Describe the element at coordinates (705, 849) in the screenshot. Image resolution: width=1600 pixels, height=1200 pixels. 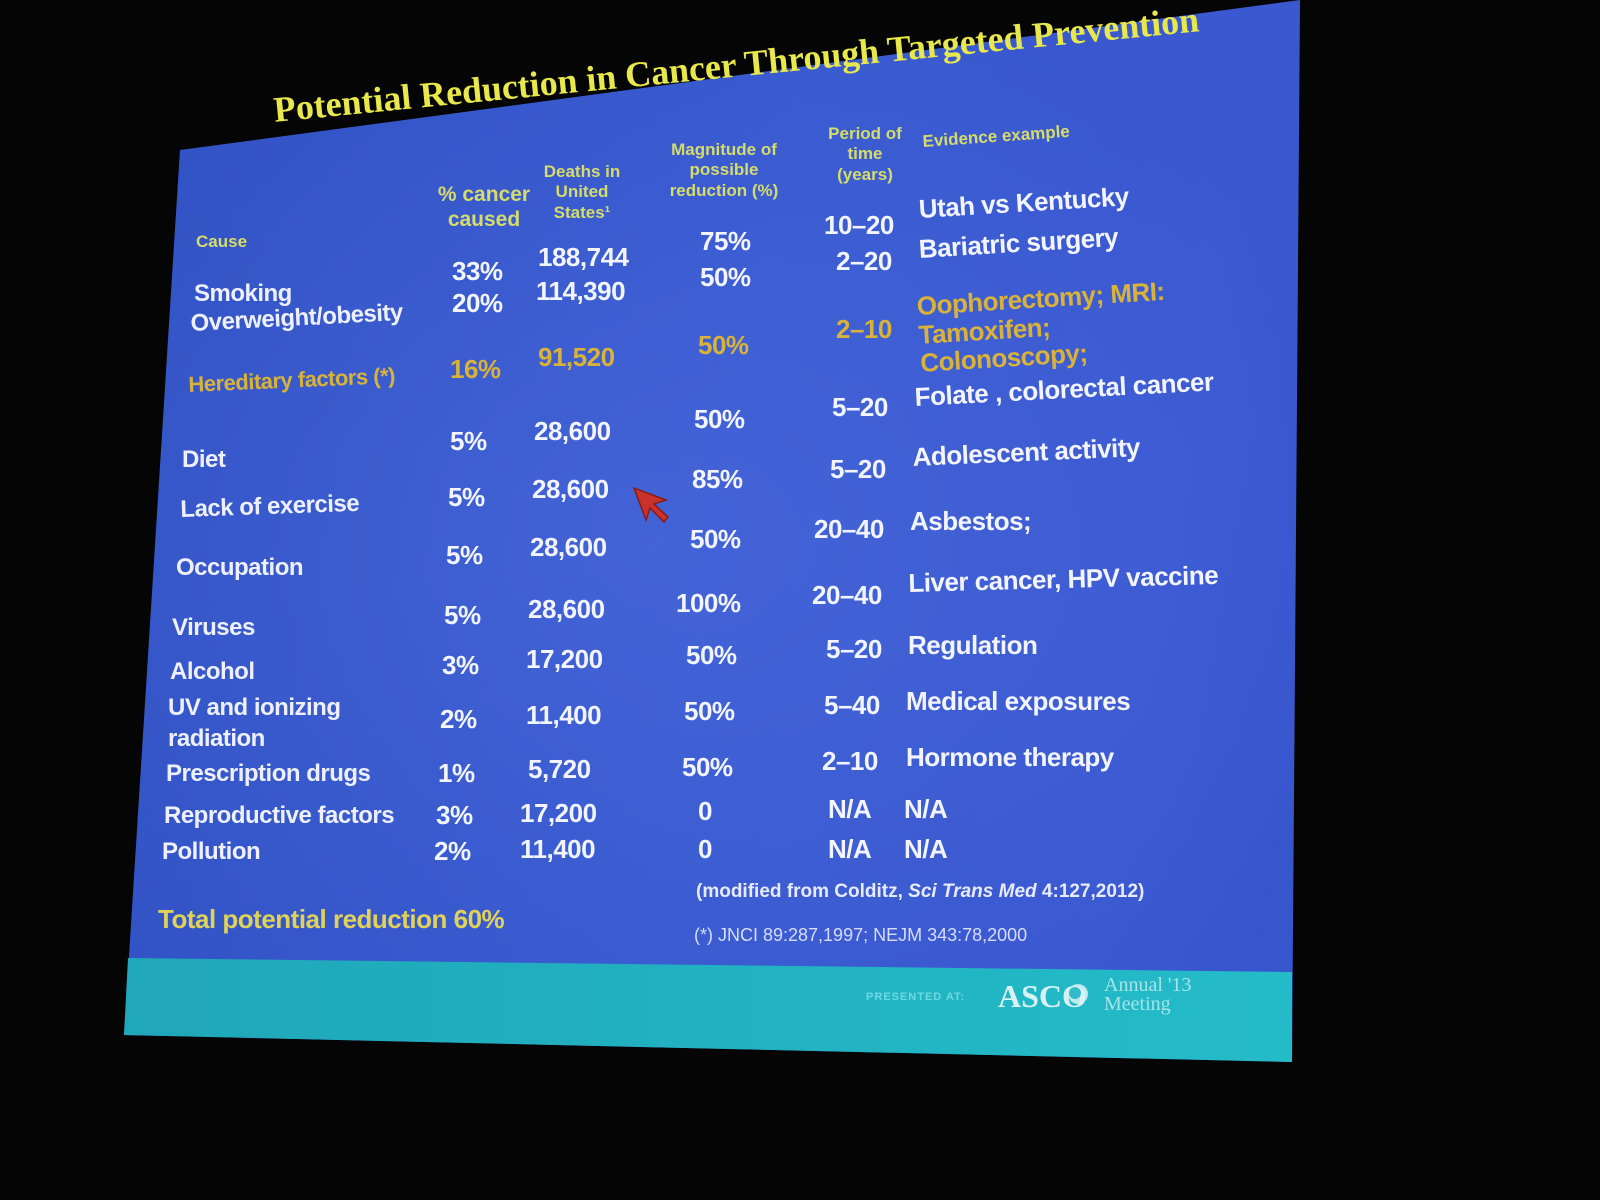
I see `magnitude-pollution: 0` at that location.